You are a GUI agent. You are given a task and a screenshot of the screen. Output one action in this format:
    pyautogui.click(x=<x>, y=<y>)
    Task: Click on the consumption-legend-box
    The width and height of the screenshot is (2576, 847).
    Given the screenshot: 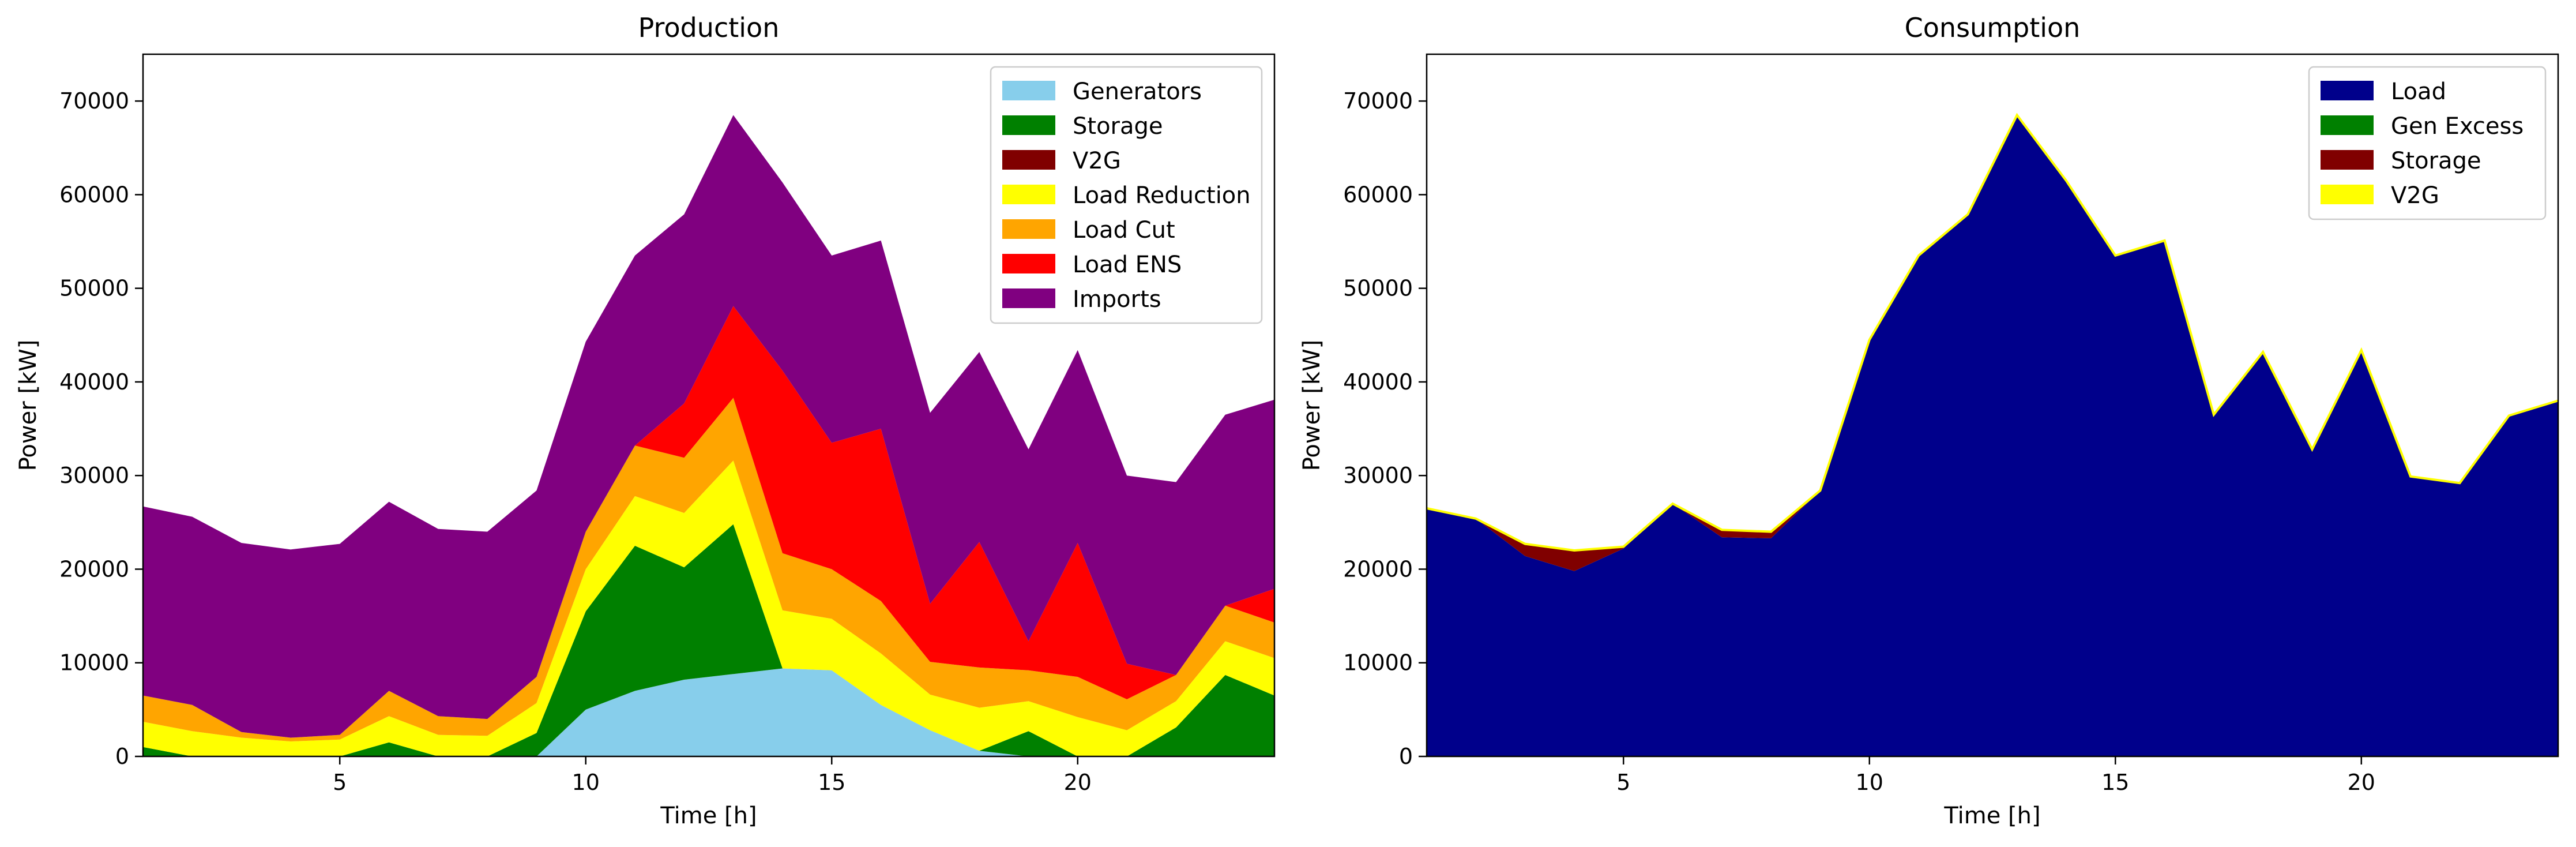 What is the action you would take?
    pyautogui.click(x=2427, y=143)
    